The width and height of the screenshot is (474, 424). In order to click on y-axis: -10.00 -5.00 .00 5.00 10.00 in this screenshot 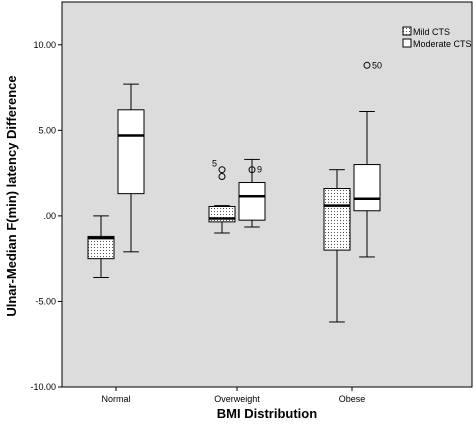, I will do `click(46, 216)`.